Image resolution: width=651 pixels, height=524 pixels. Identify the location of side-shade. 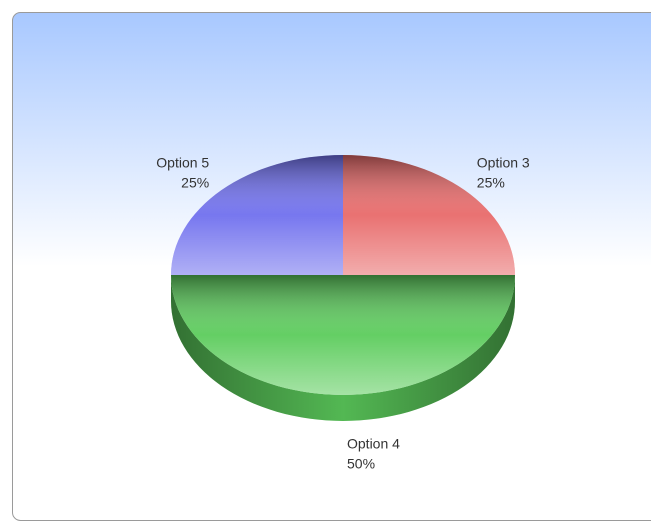
(343, 348).